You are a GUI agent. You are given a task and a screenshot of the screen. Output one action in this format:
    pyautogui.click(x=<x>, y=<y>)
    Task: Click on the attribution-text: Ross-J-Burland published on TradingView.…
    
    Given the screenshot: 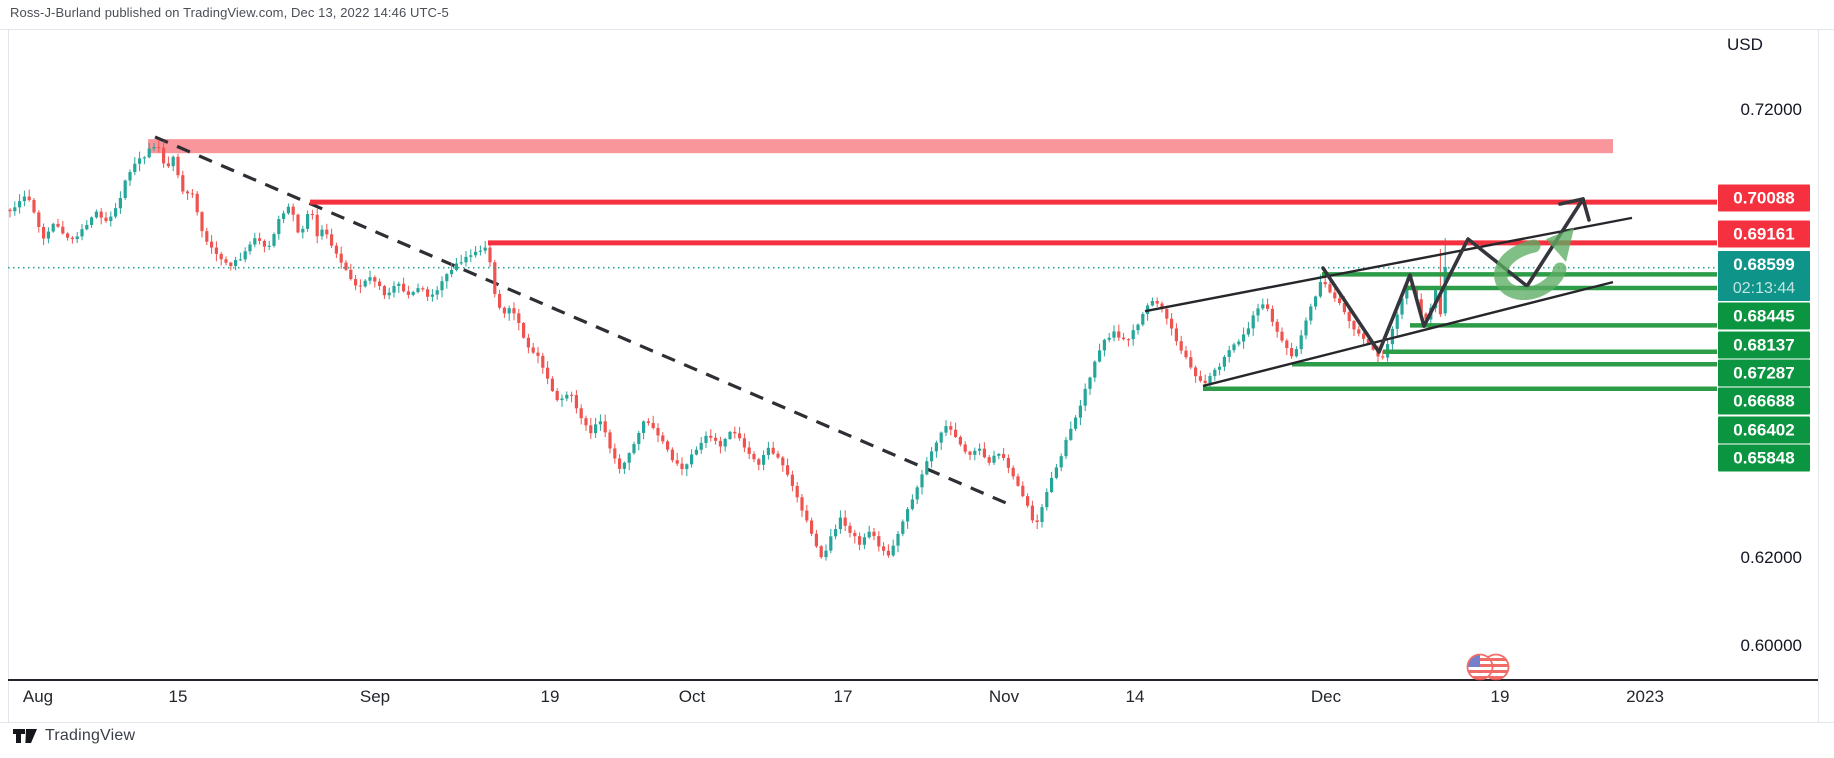 What is the action you would take?
    pyautogui.click(x=229, y=12)
    